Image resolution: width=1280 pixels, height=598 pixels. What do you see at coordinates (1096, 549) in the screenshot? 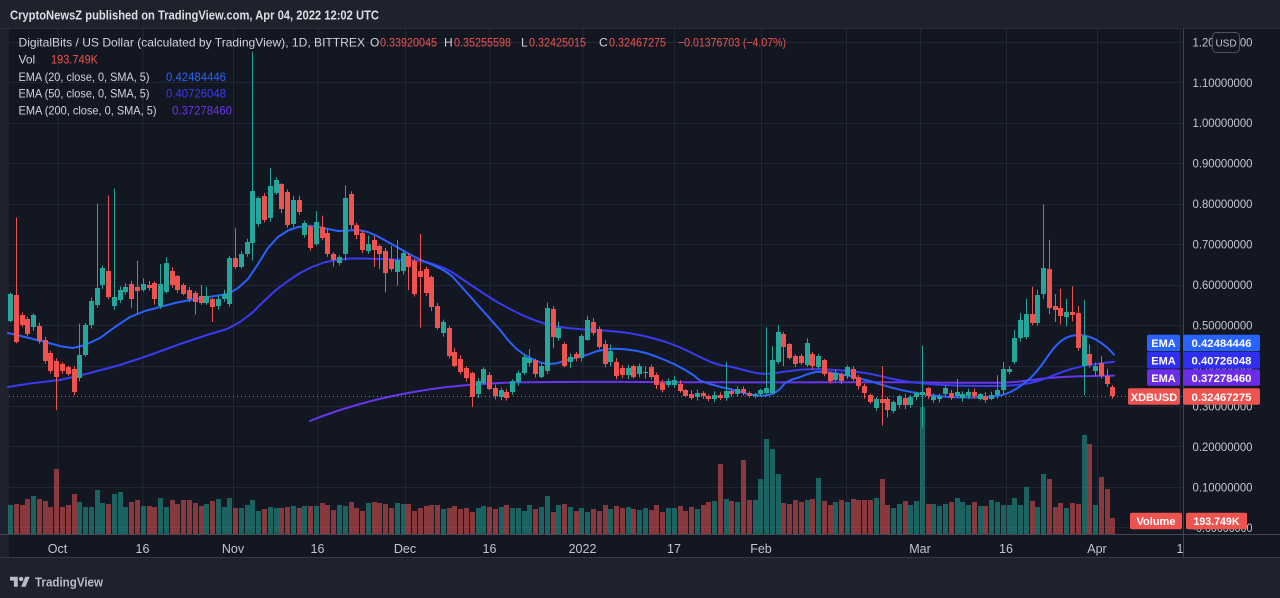
I see `svg-text: Apr` at bounding box center [1096, 549].